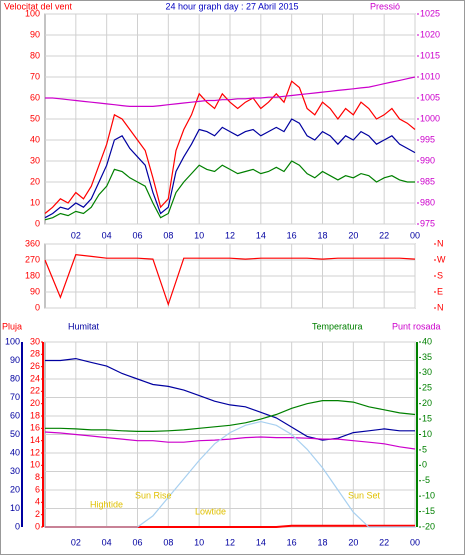 Image resolution: width=465 pixels, height=555 pixels. I want to click on x-tick-label: 22, so click(384, 542).